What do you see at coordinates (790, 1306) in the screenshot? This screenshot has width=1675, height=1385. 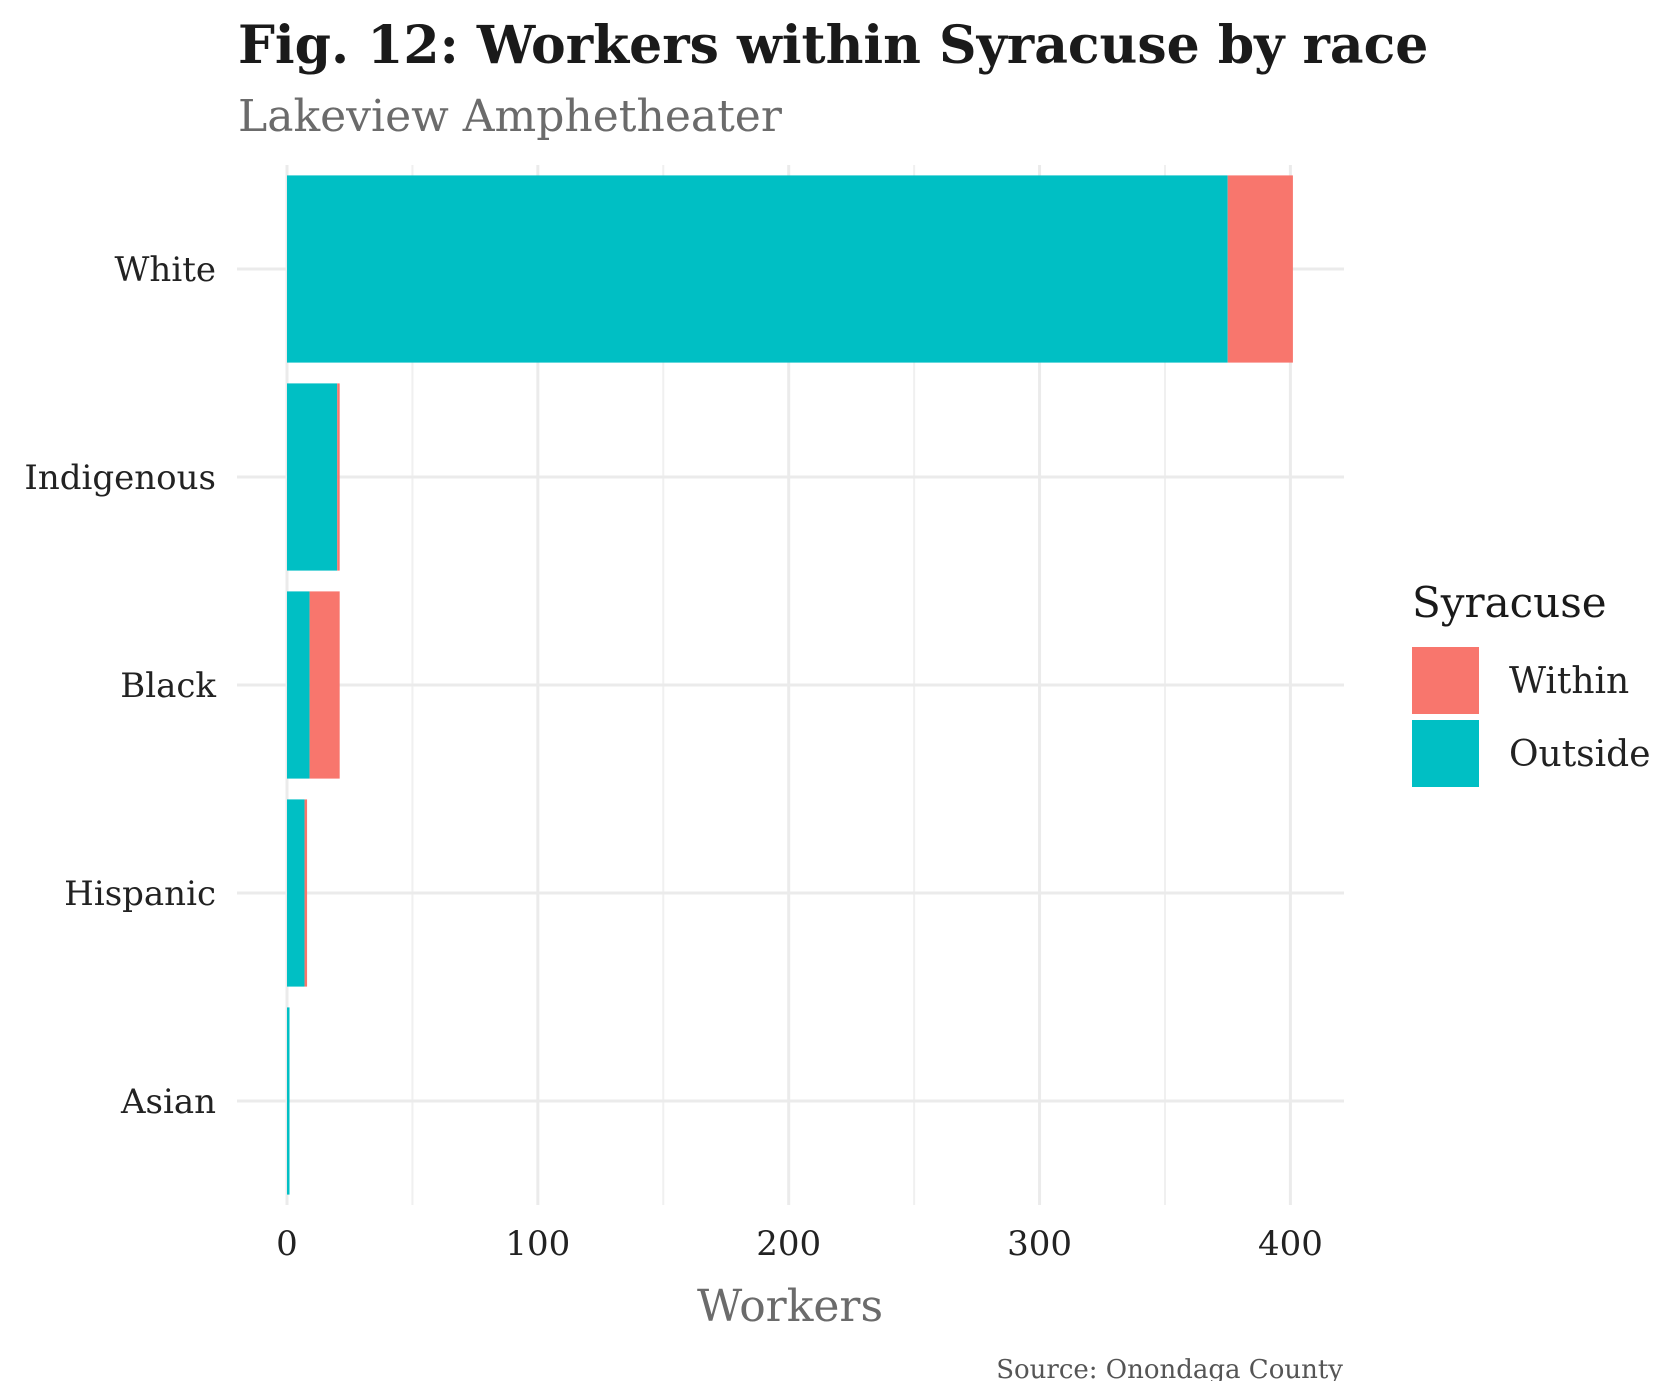 I see `x-axis-title: Workers` at bounding box center [790, 1306].